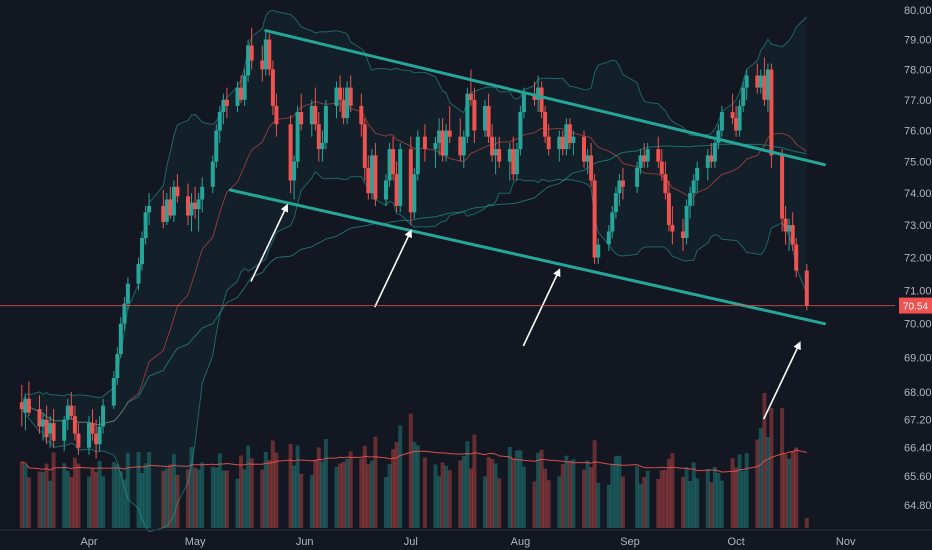  What do you see at coordinates (918, 71) in the screenshot?
I see `y-tick-label: 78.00` at bounding box center [918, 71].